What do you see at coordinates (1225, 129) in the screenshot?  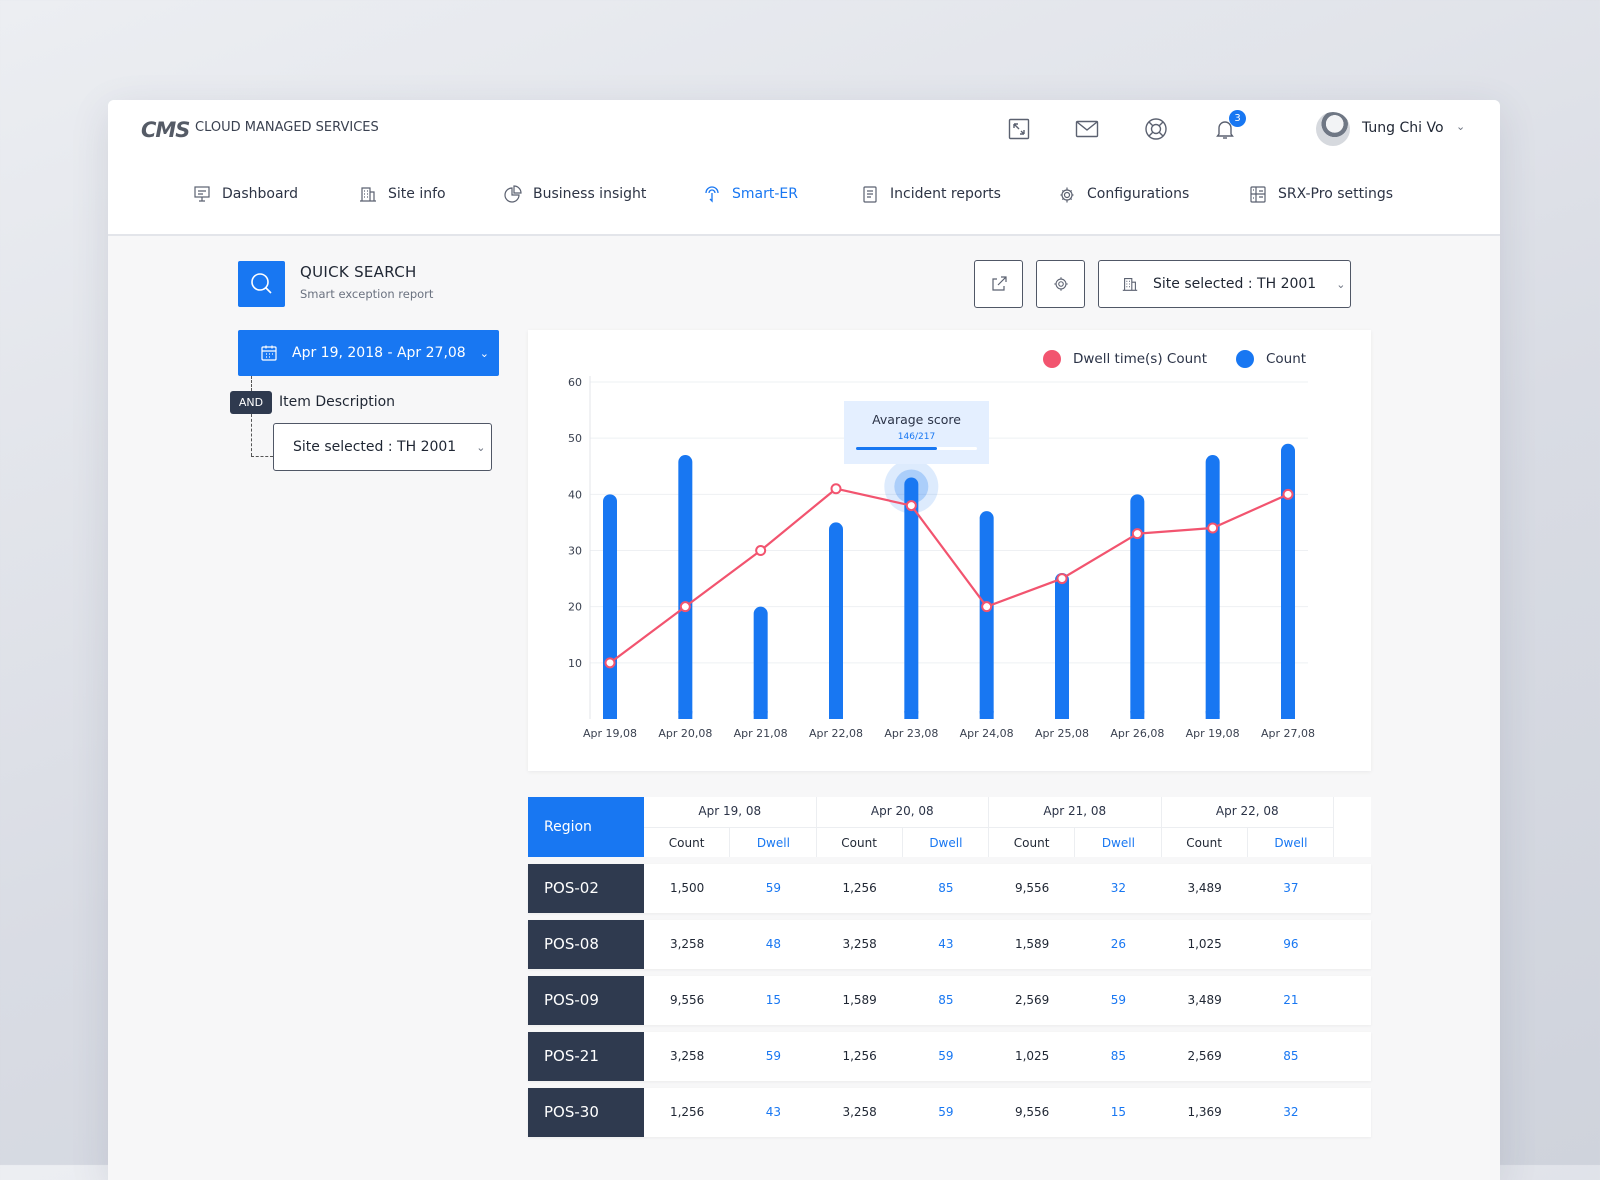 I see `bell-icon` at bounding box center [1225, 129].